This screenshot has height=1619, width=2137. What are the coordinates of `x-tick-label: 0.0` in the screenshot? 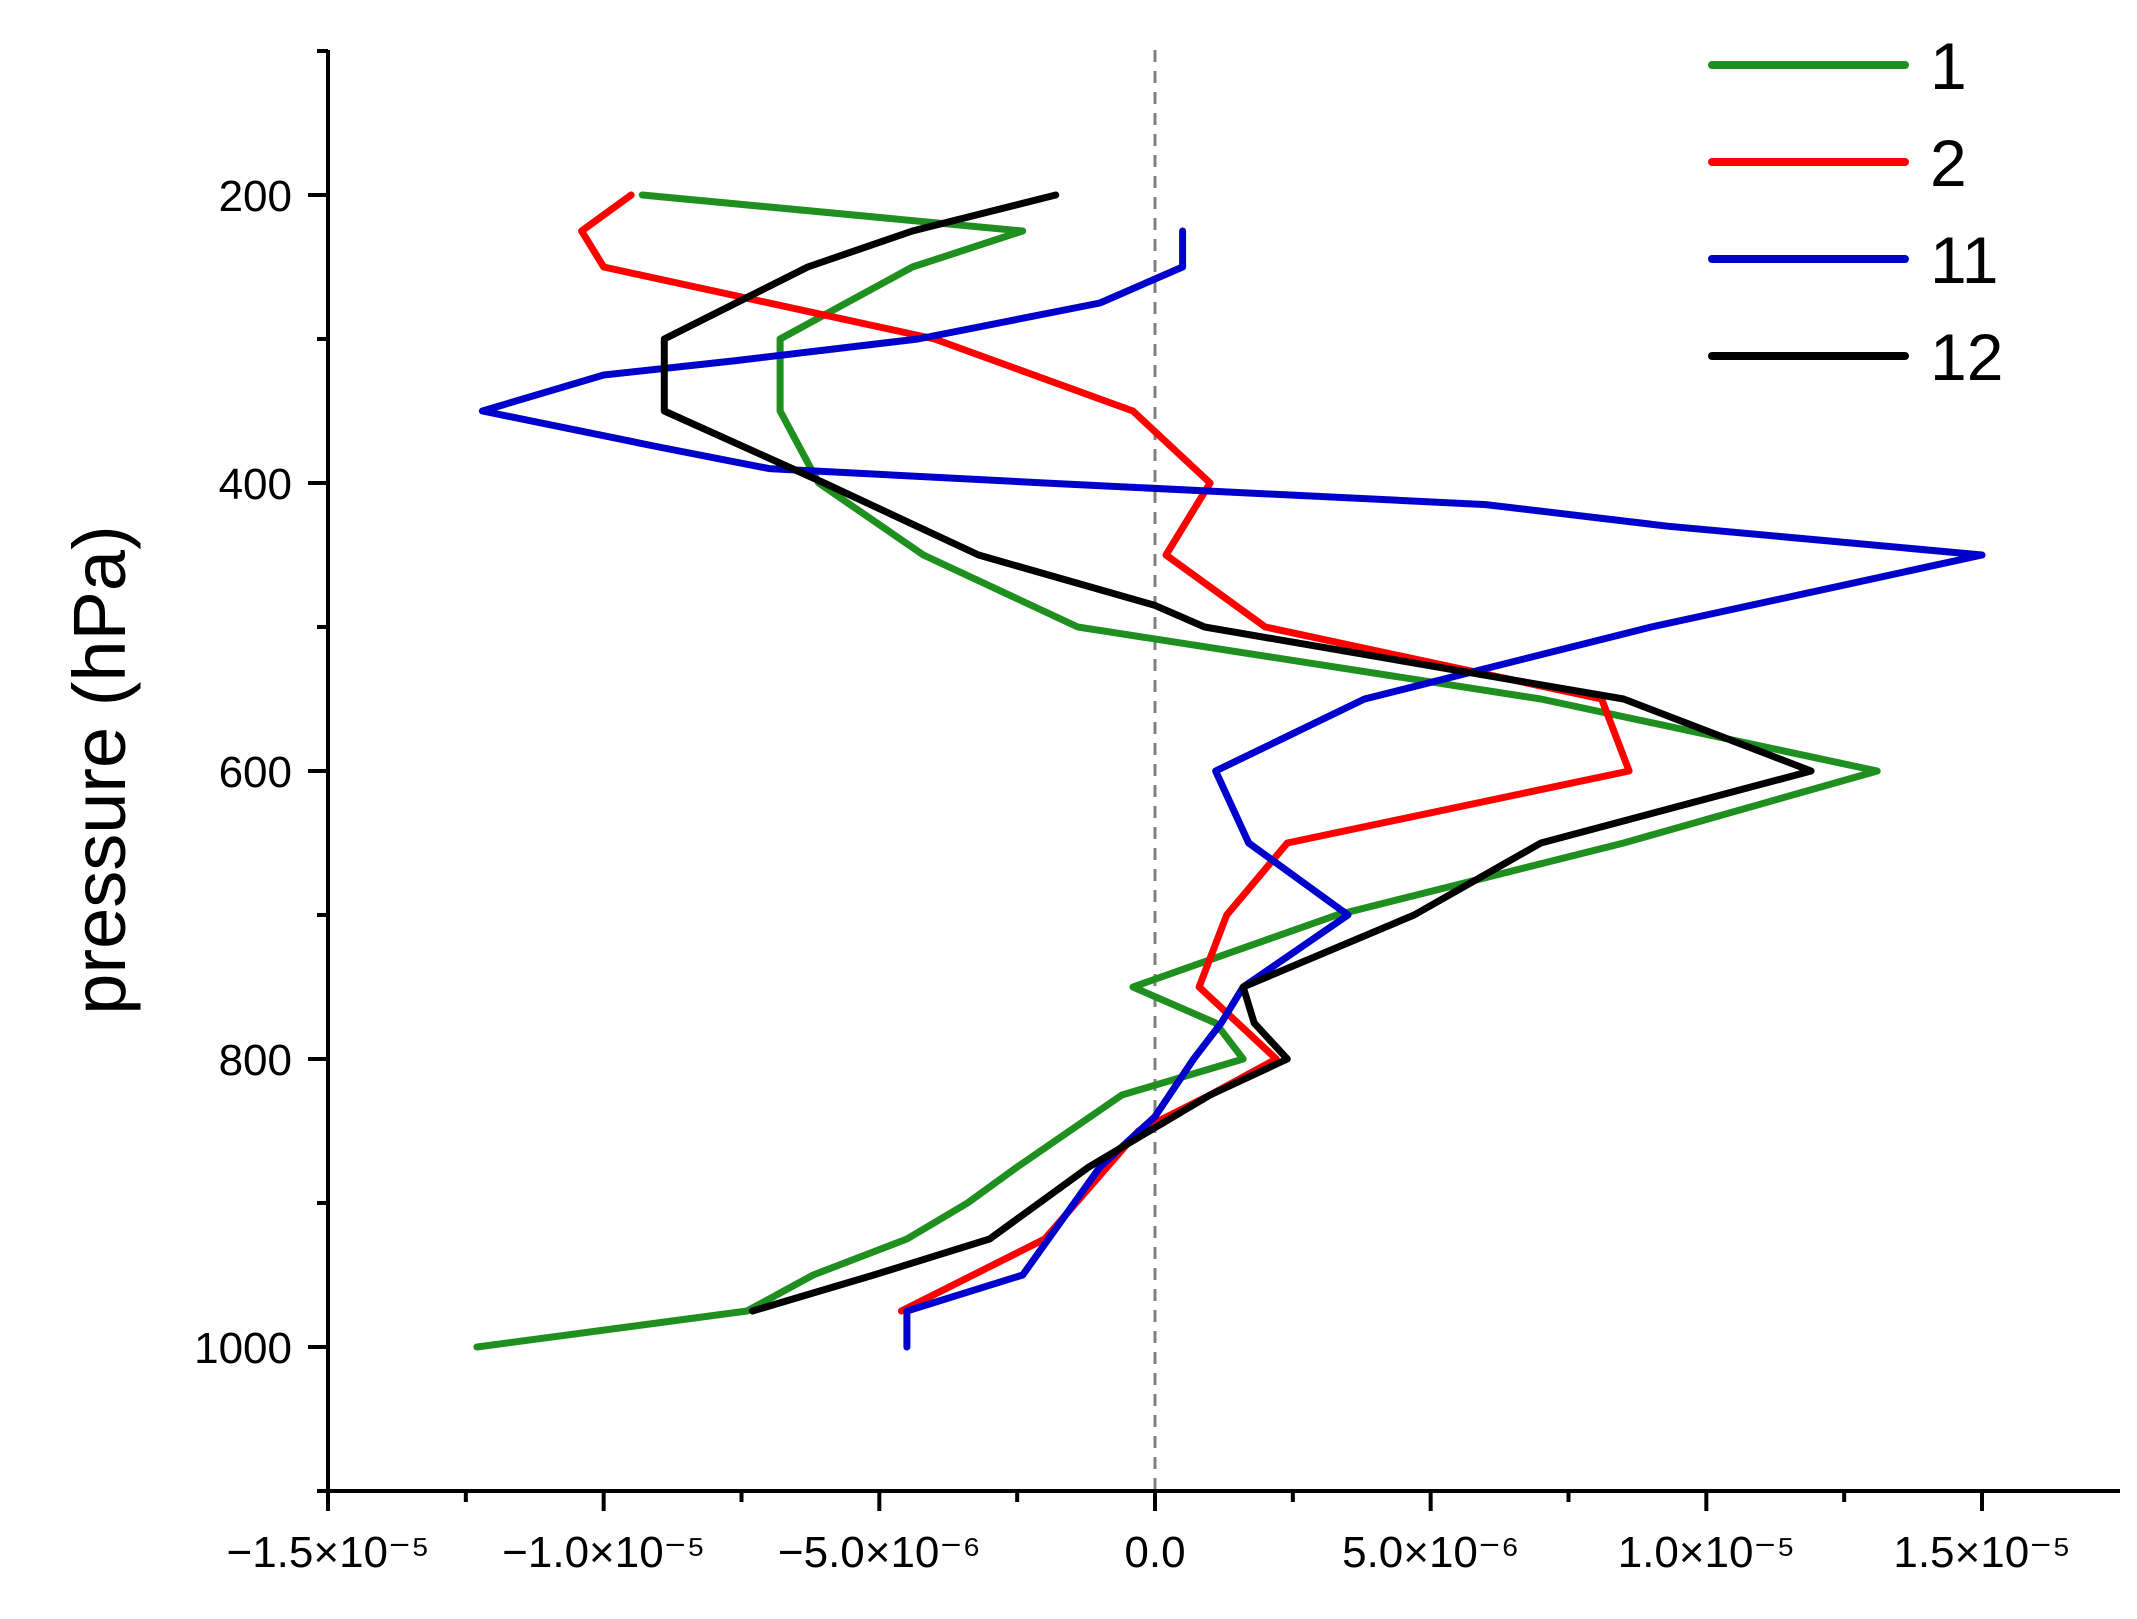 It's located at (1154, 1552).